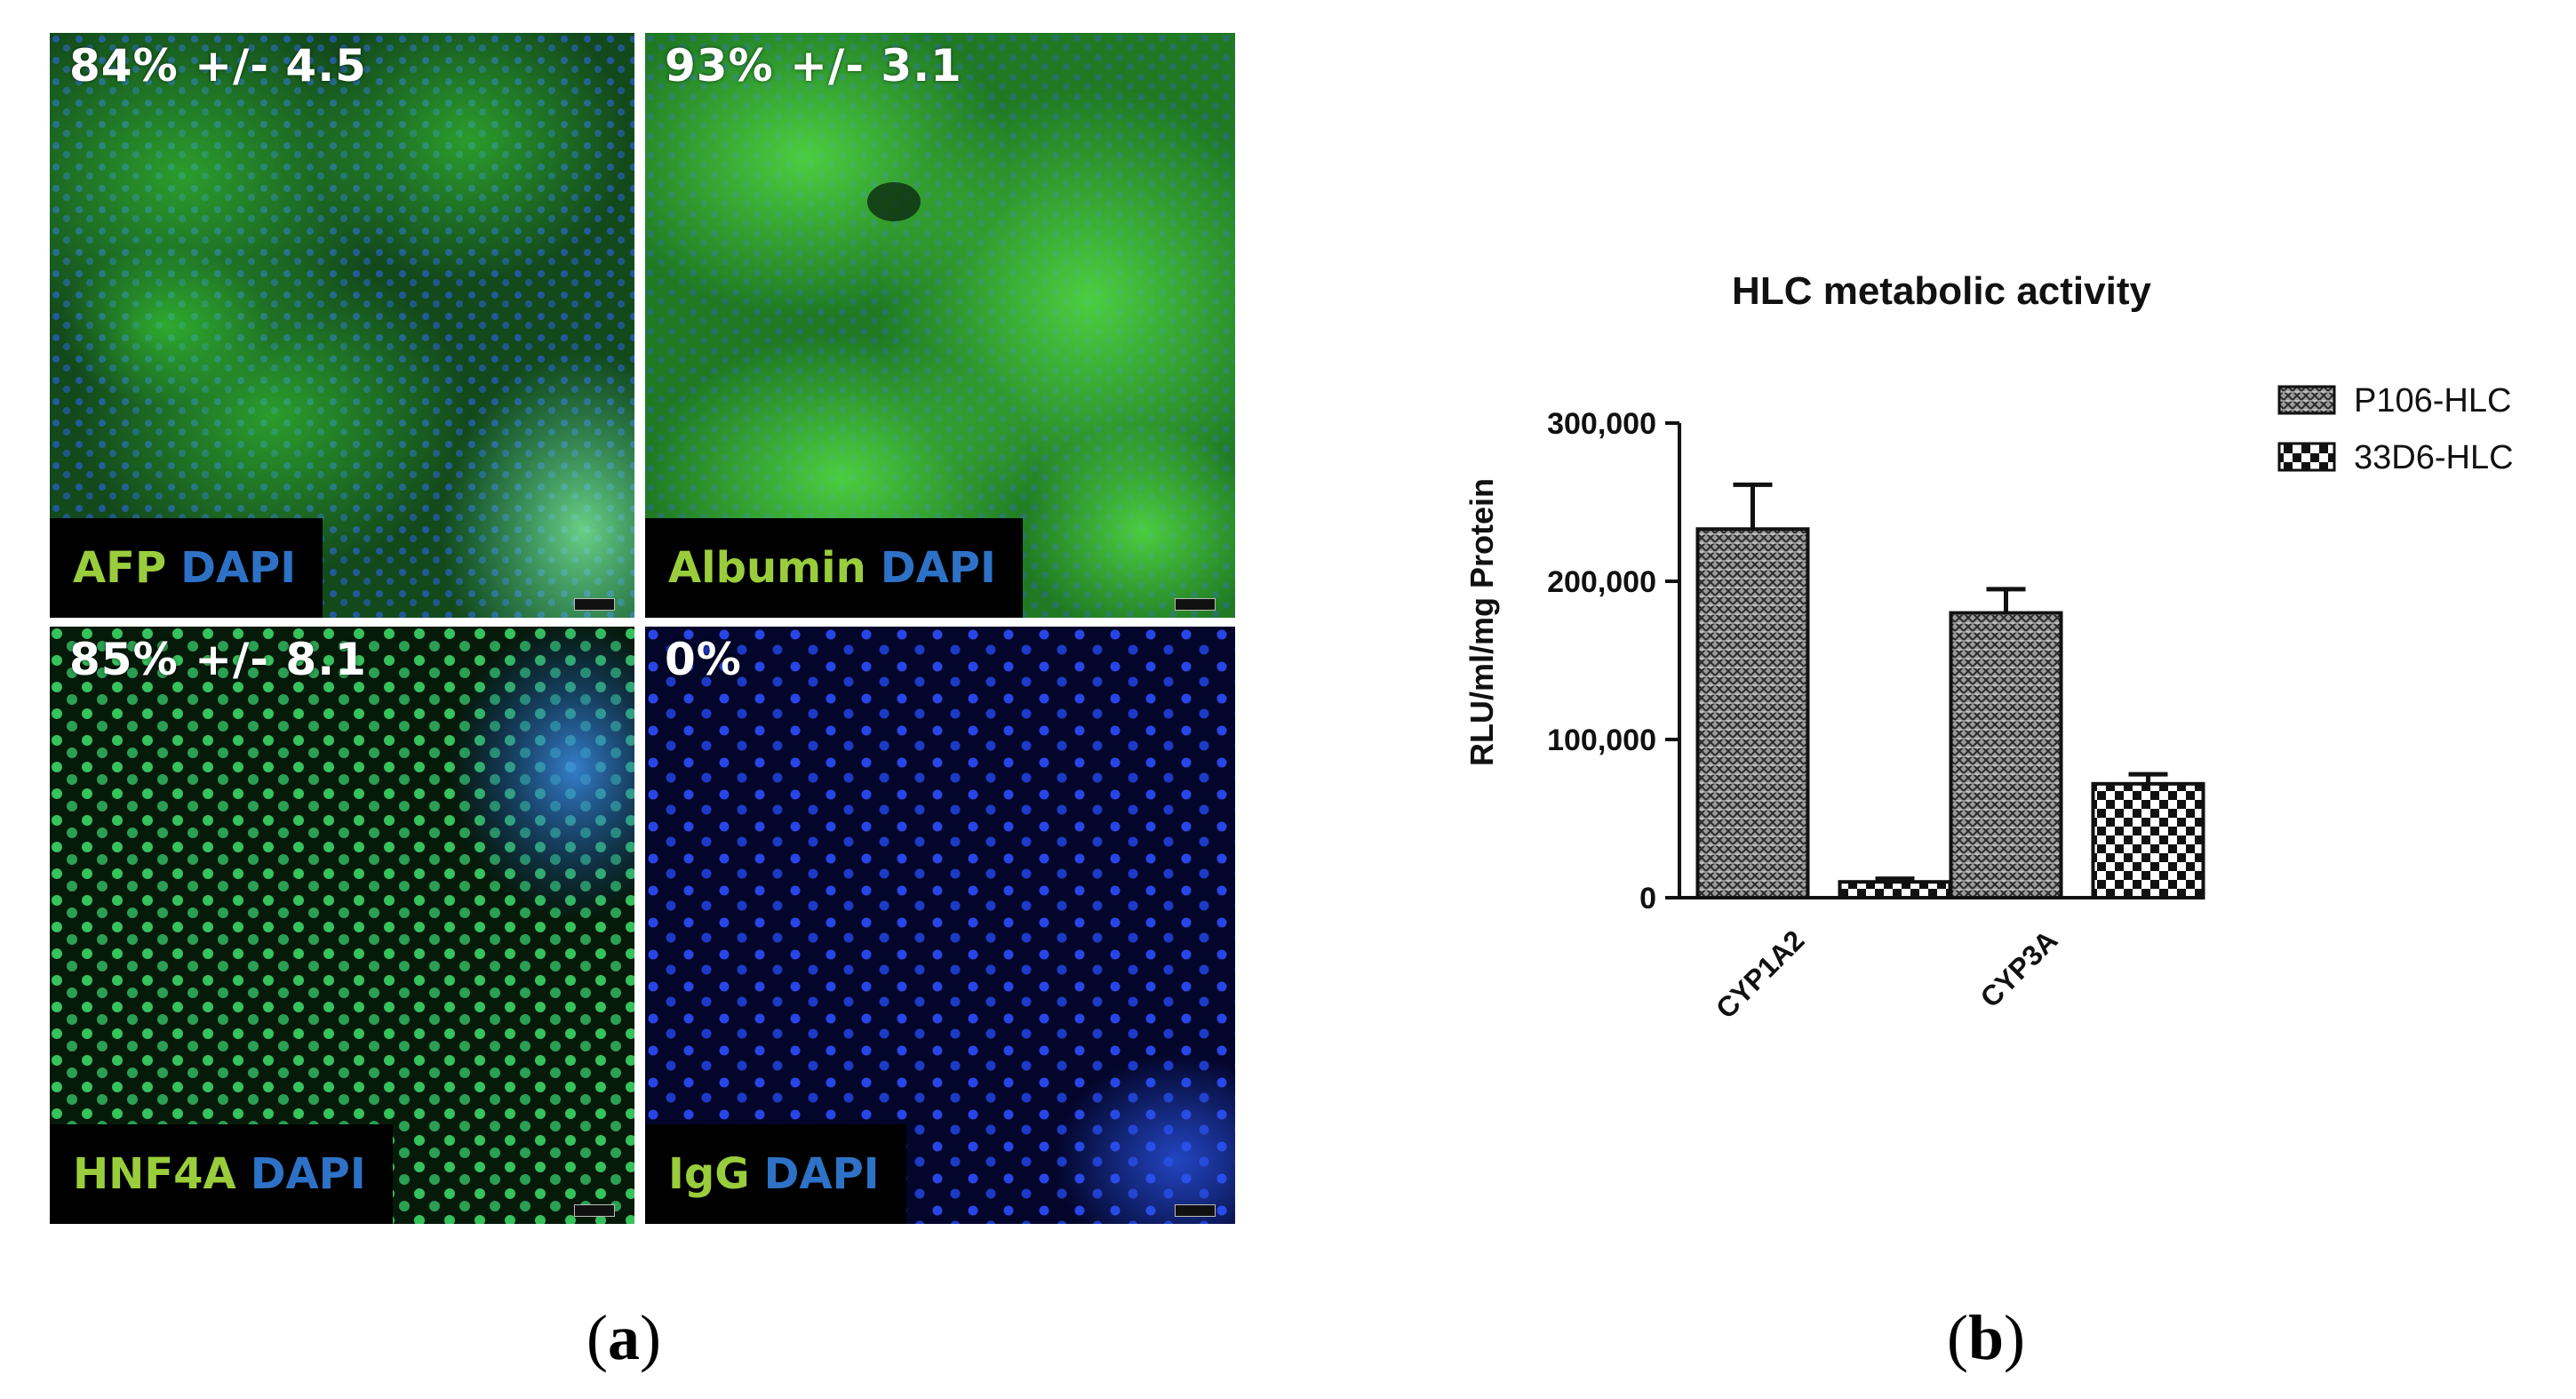 This screenshot has width=2576, height=1399. I want to click on y-tick-label: 0, so click(1647, 898).